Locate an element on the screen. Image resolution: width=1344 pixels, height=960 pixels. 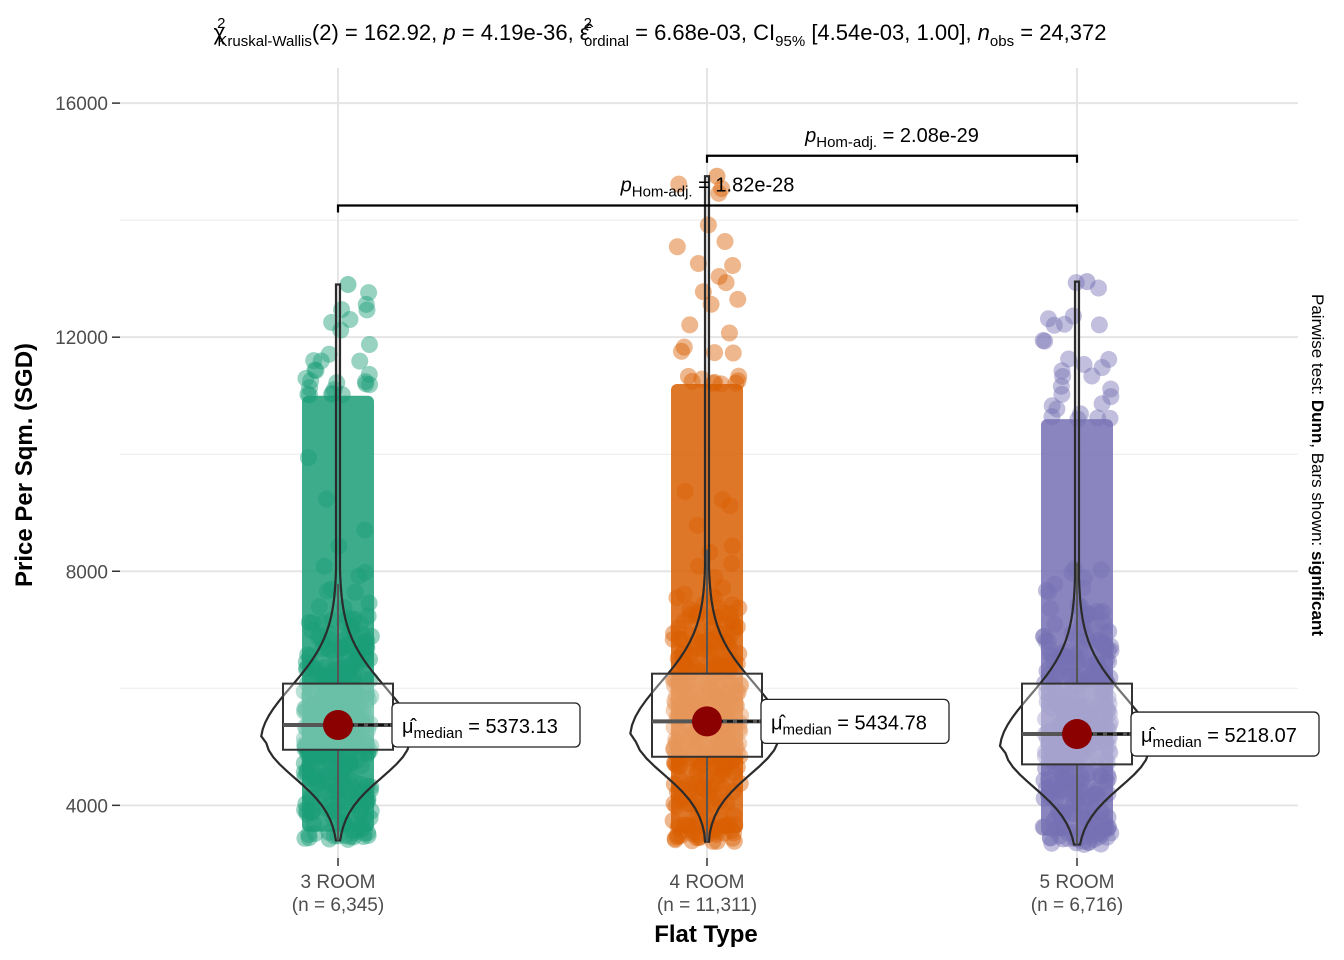
pairwise-label: pHom-adj. = 2.08e-29 is located at coordinates (891, 138).